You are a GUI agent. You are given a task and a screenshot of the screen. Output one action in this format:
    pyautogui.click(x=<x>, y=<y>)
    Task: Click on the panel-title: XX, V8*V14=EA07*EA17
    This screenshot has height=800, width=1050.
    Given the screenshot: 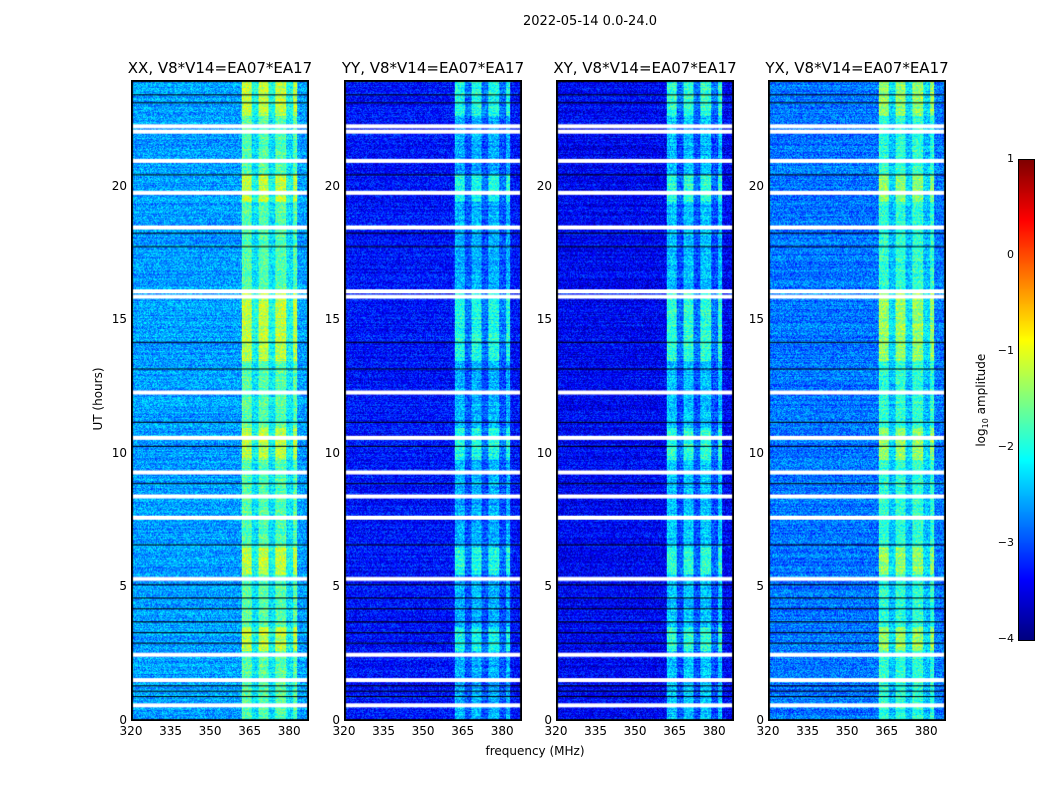 What is the action you would take?
    pyautogui.click(x=220, y=68)
    